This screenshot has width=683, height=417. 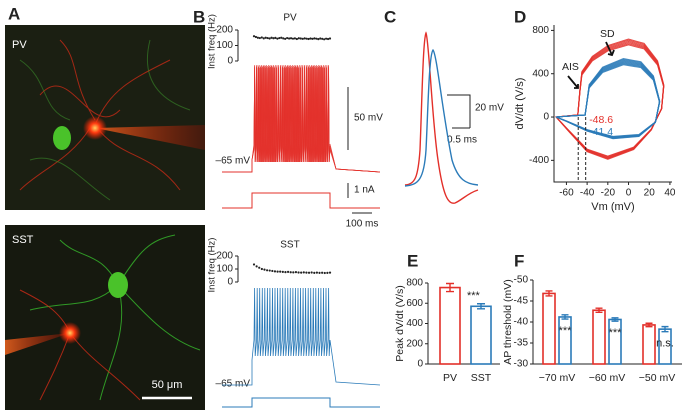 What do you see at coordinates (521, 301) in the screenshot?
I see `y-tick-label: -45` at bounding box center [521, 301].